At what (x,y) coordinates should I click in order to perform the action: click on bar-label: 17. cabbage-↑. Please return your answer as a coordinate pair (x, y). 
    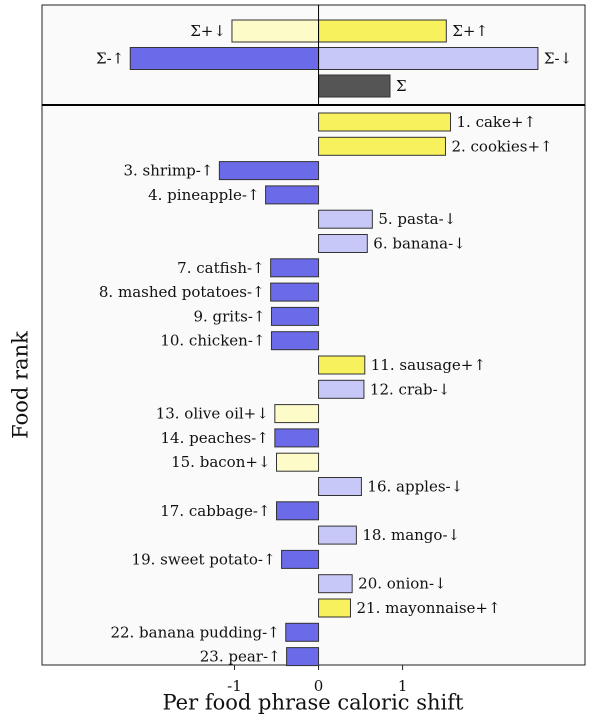
    Looking at the image, I should click on (215, 511).